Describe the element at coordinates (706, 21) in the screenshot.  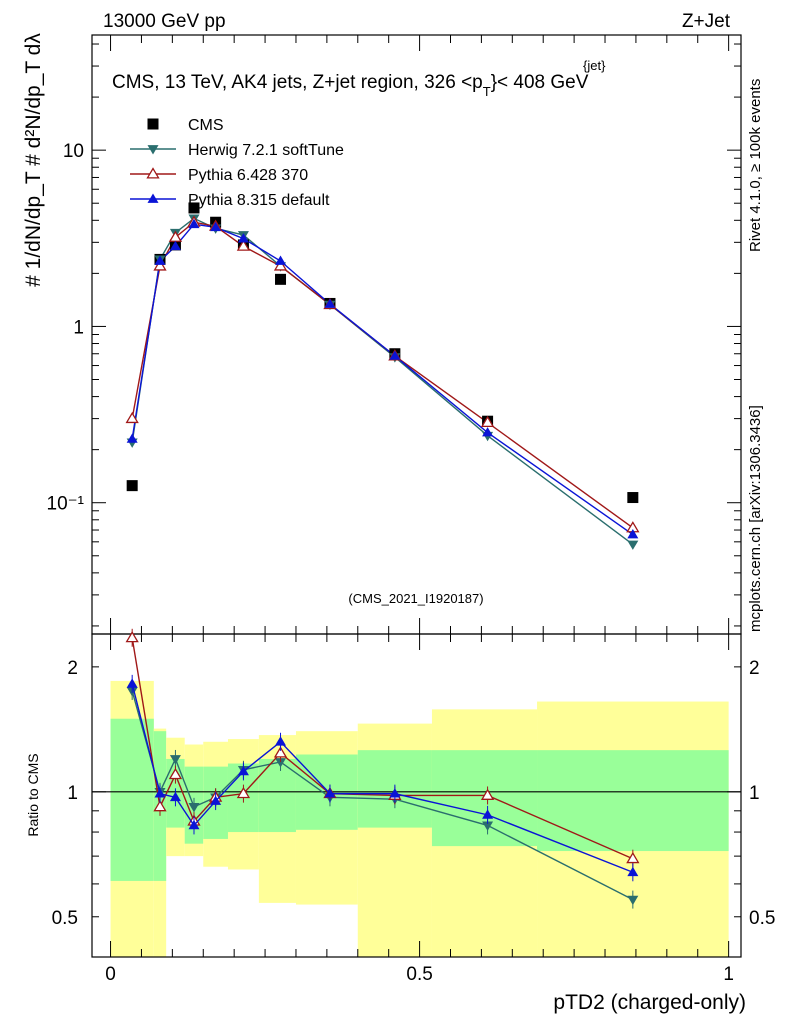
I see `header-process-label: Z+Jet` at that location.